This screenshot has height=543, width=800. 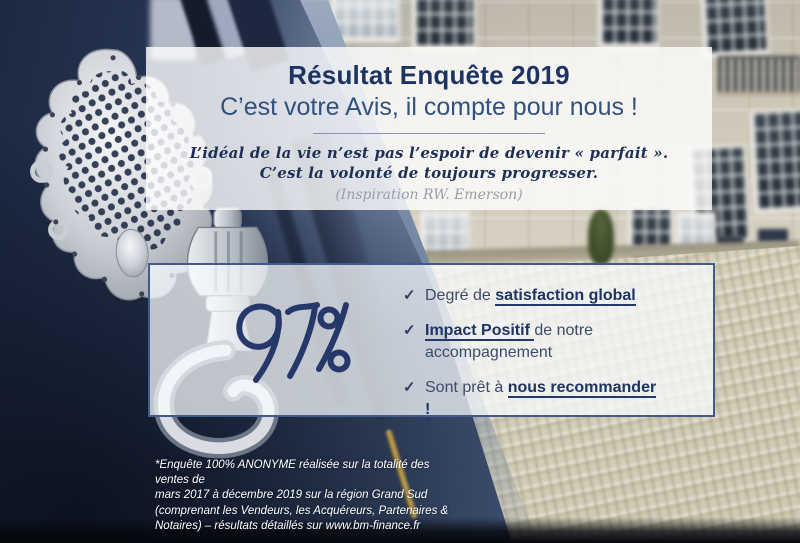 I want to click on bottom-shadow, so click(x=400, y=530).